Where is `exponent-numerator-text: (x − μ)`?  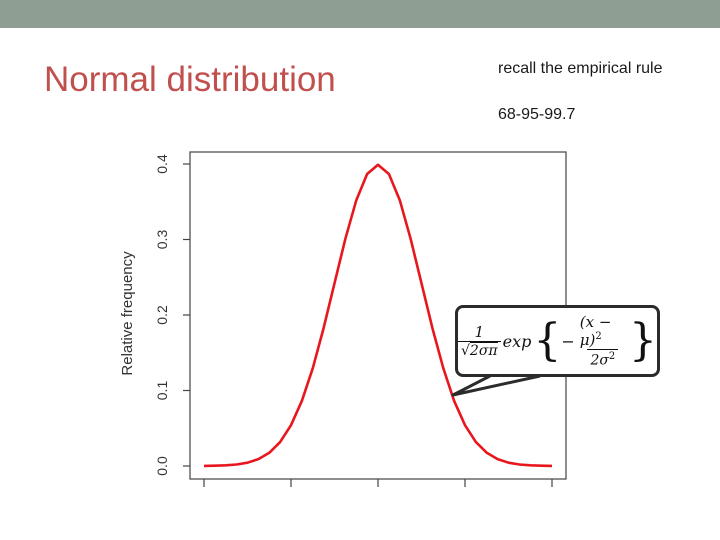
exponent-numerator-text: (x − μ) is located at coordinates (595, 331).